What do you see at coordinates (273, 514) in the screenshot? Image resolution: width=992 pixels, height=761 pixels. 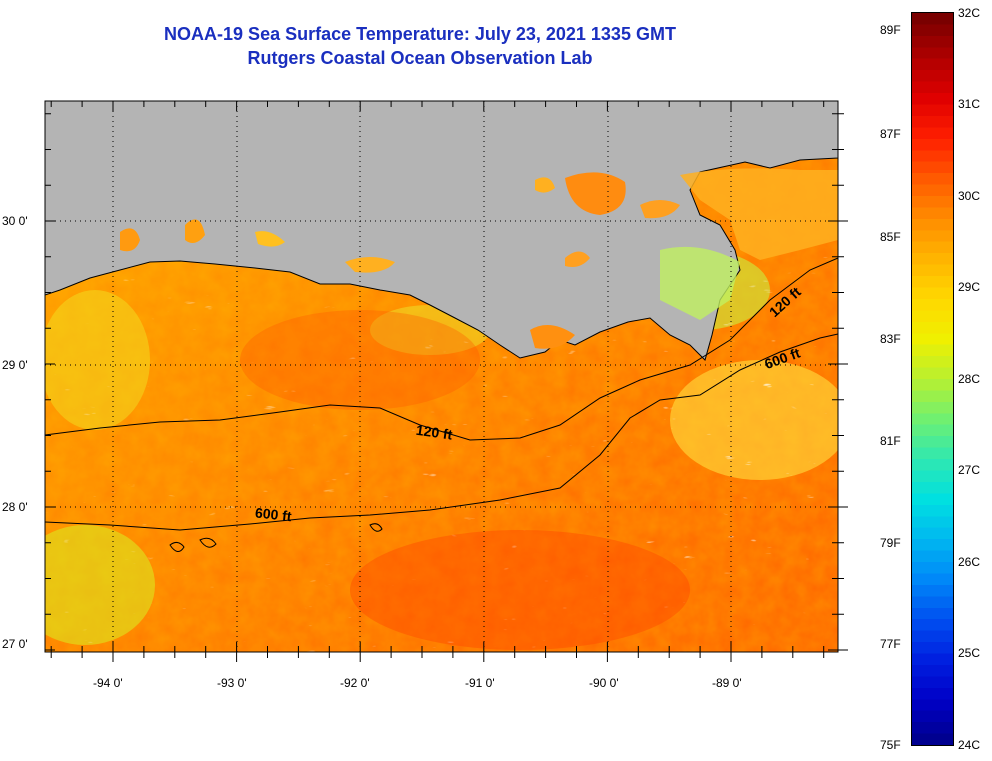 I see `contour-label: 600 ft` at bounding box center [273, 514].